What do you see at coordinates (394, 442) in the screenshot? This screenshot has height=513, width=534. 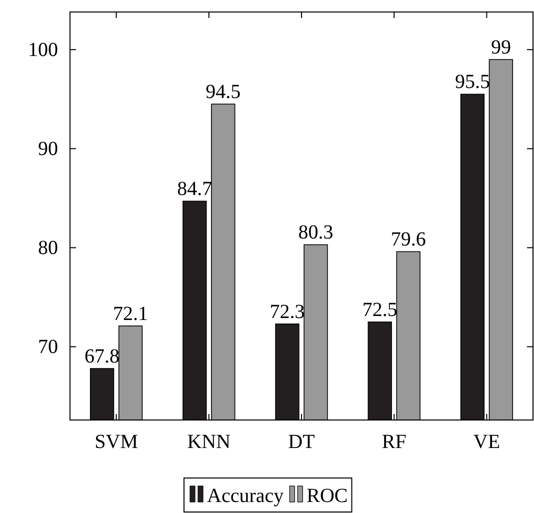 I see `x-tick-label: RF` at bounding box center [394, 442].